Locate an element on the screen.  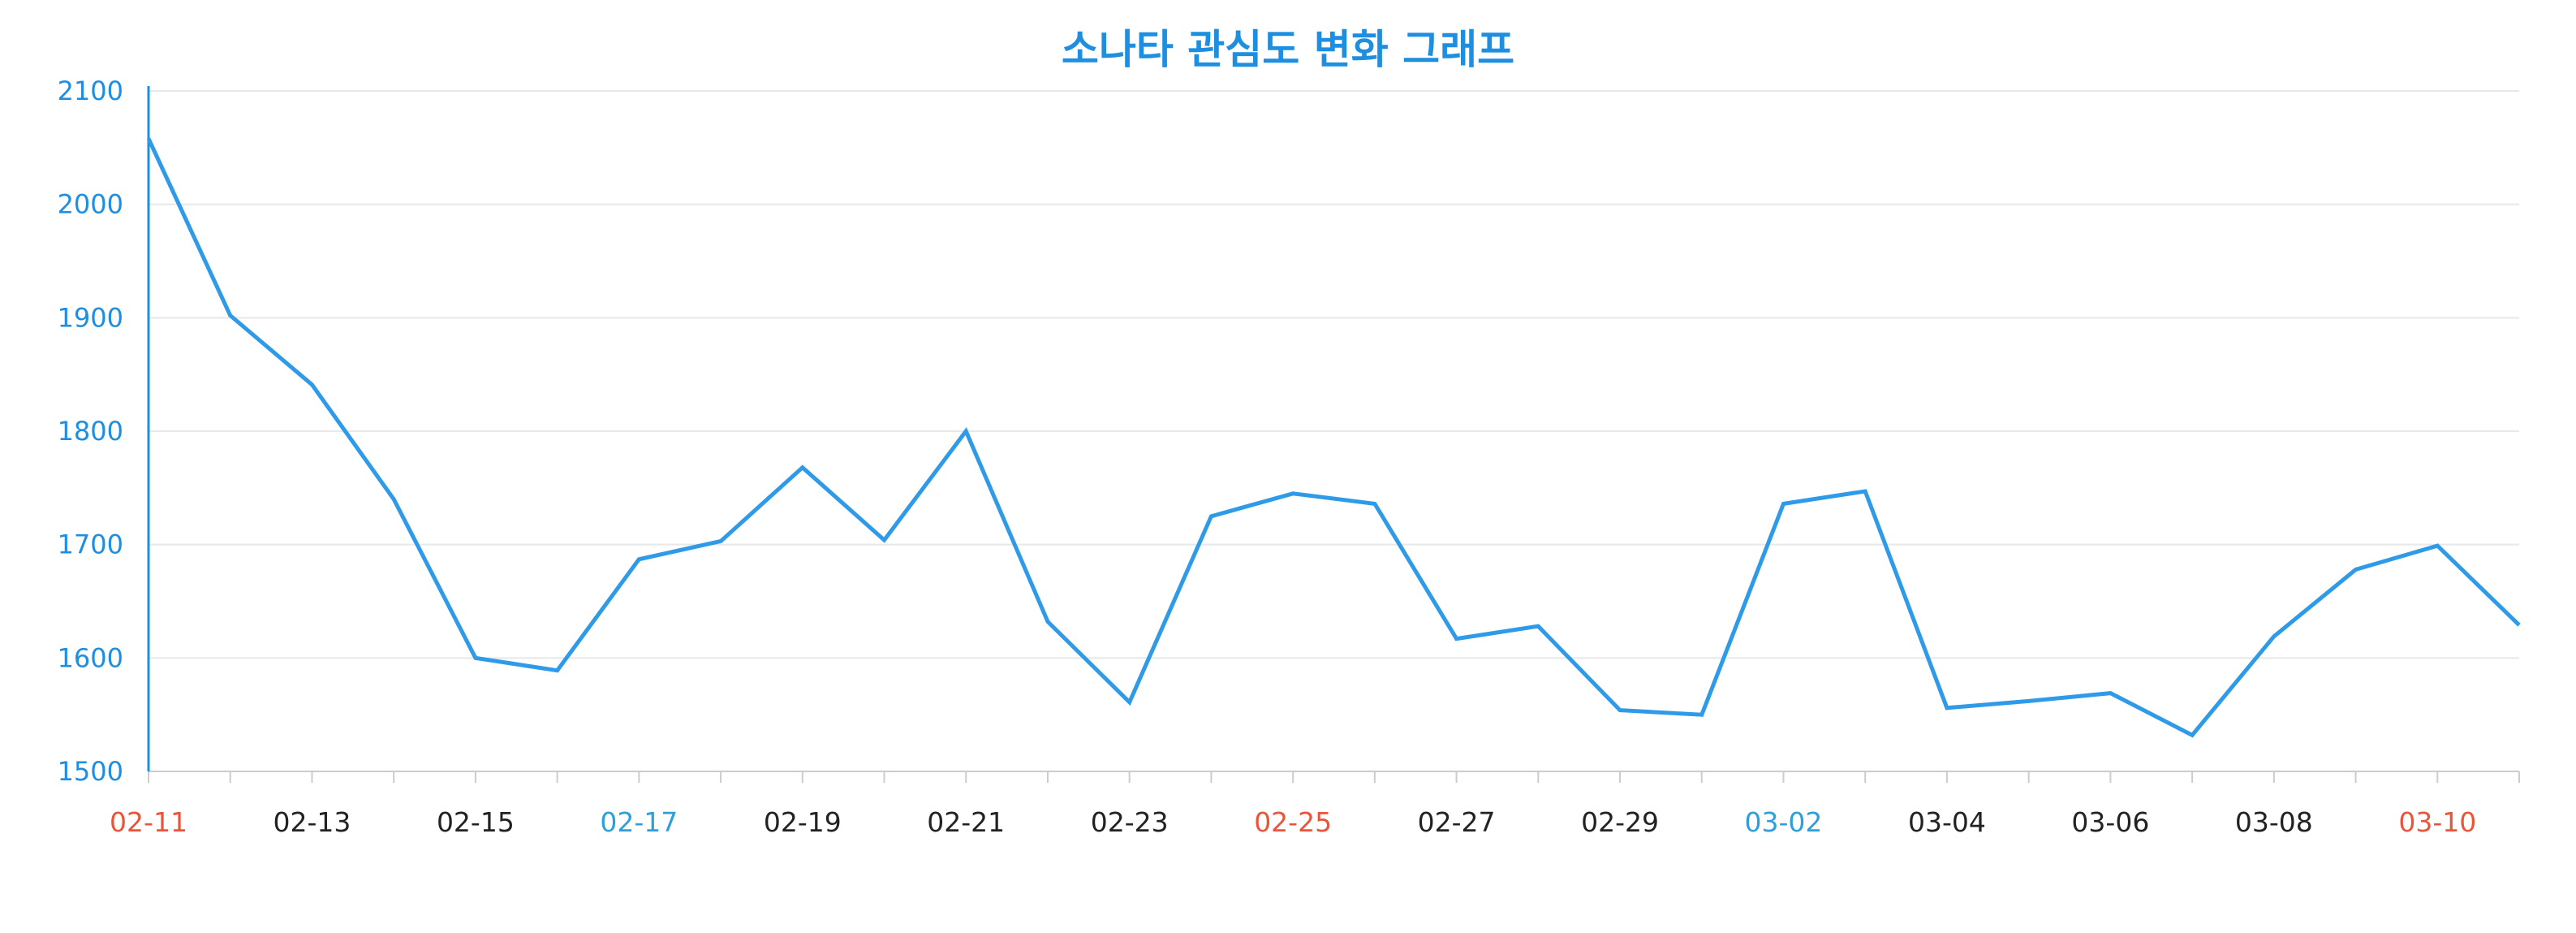
y-tick-label-2000: 2000 is located at coordinates (91, 204).